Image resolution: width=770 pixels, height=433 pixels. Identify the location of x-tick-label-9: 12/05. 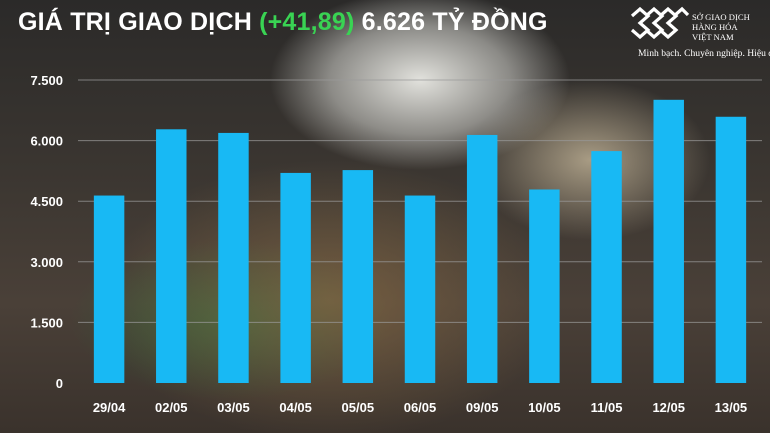
(668, 407).